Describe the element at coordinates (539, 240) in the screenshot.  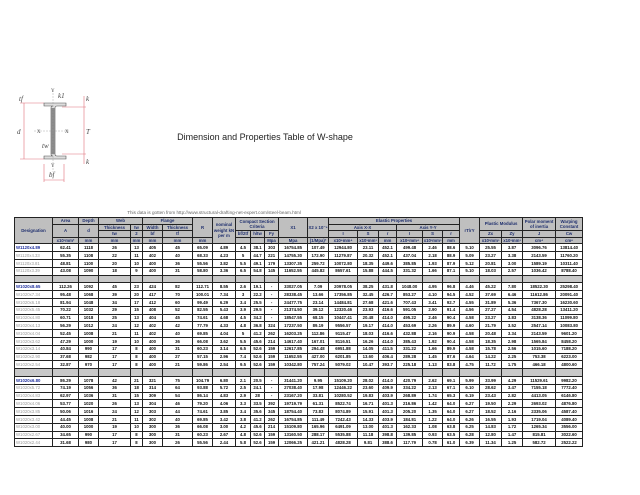
I see `unit-cell: cm⁴` at that location.